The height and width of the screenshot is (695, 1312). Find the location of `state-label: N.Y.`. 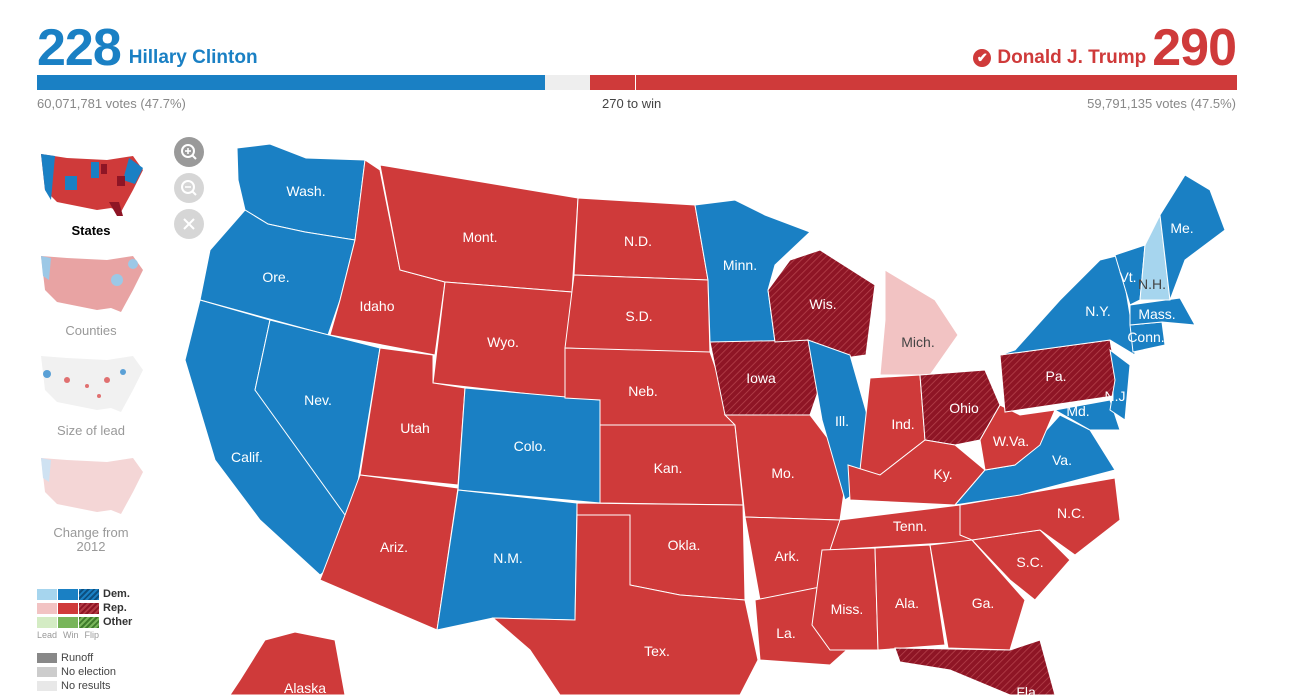

state-label: N.Y. is located at coordinates (1097, 311).